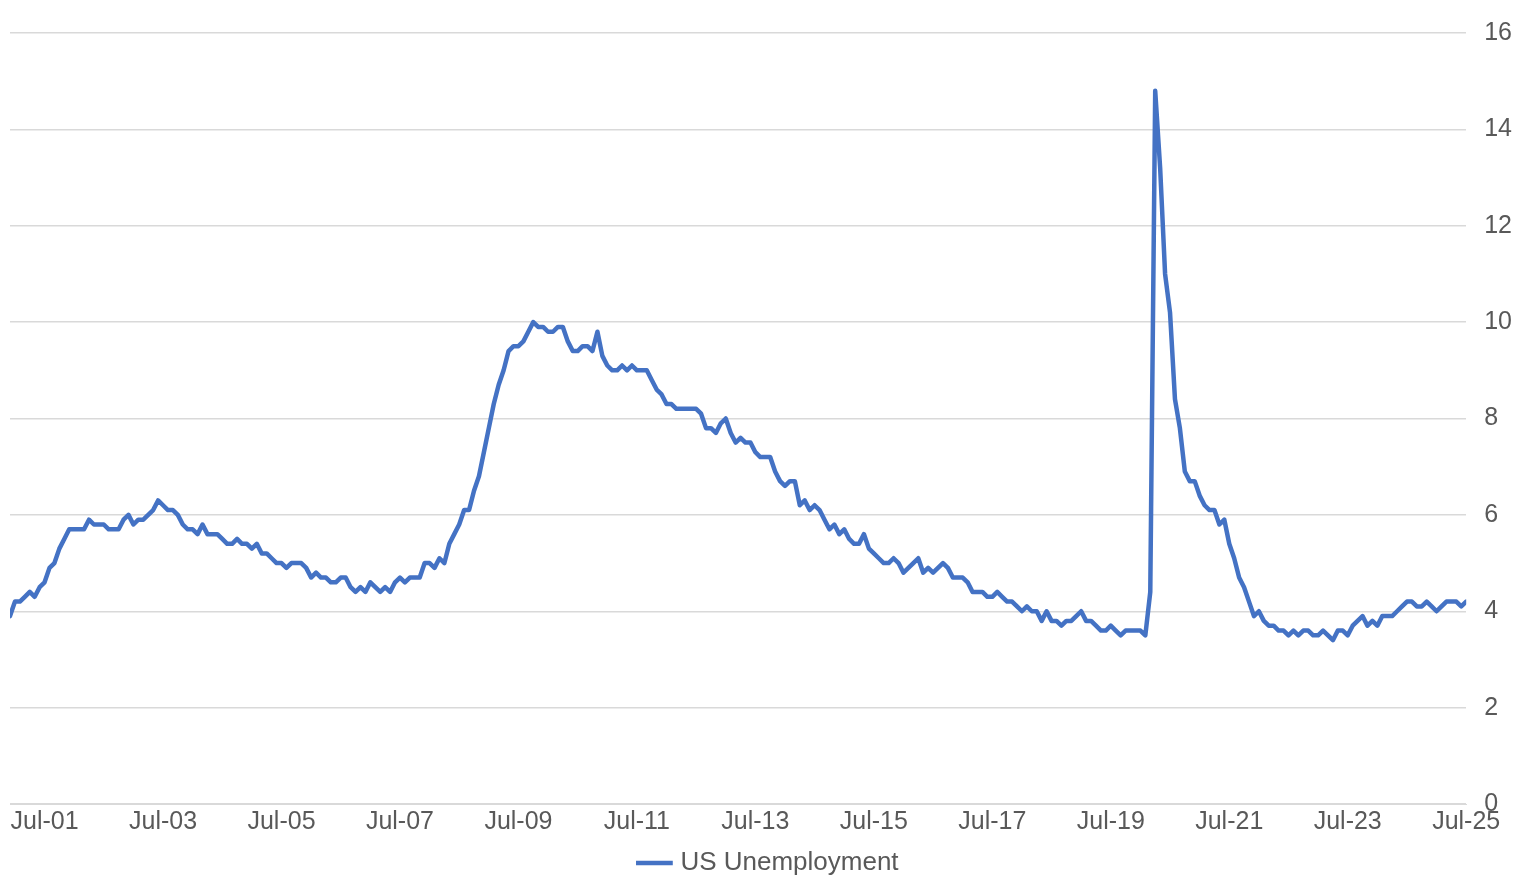  Describe the element at coordinates (163, 819) in the screenshot. I see `x-tick-label: Jul-03` at that location.